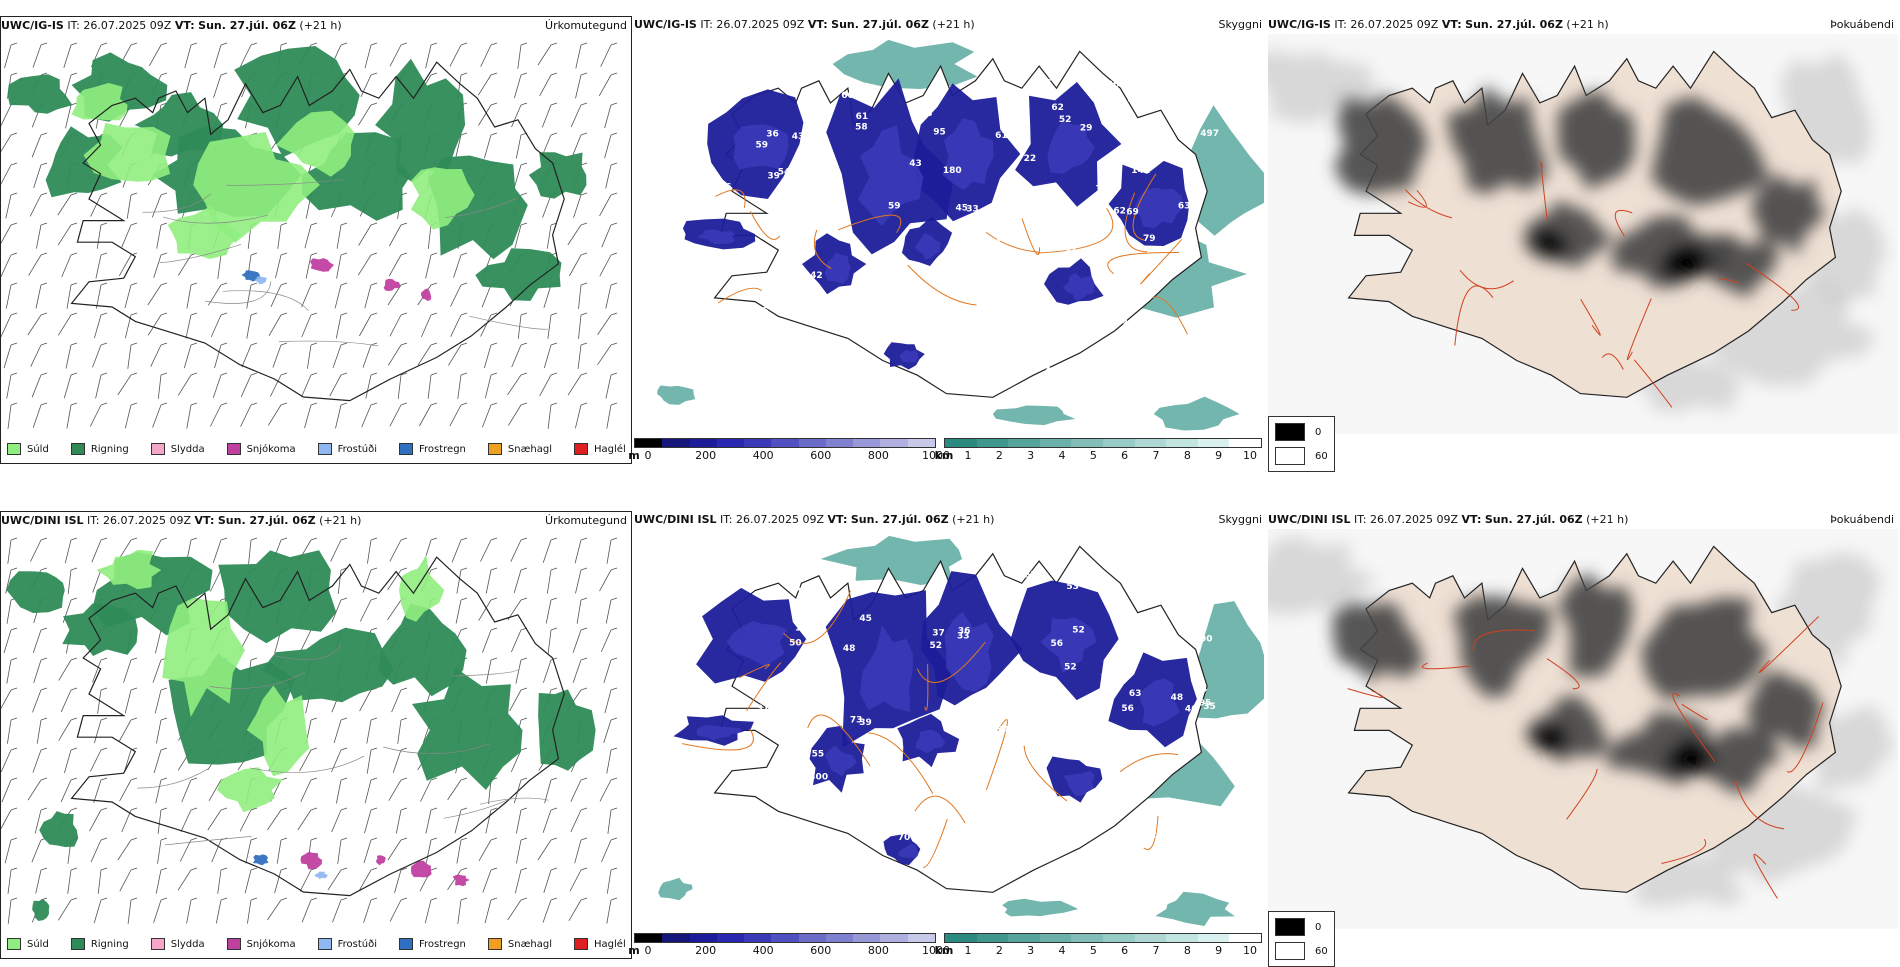  Describe the element at coordinates (861, 127) in the screenshot. I see `cloud-base-label: 58` at that location.